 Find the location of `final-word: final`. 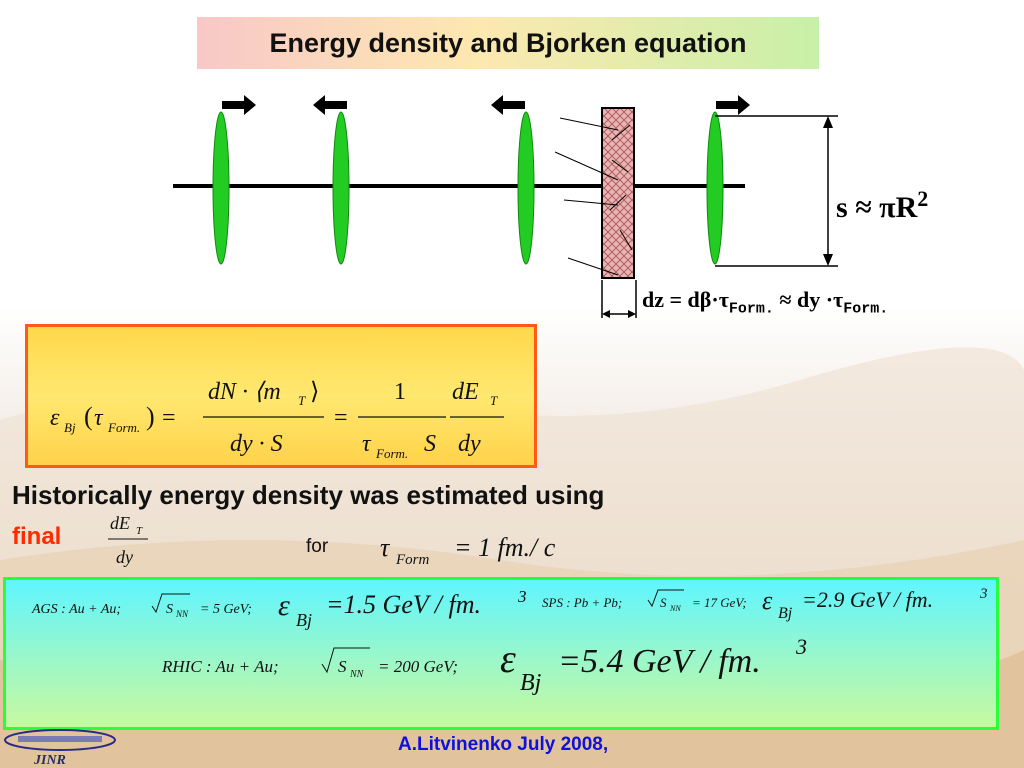

final-word: final is located at coordinates (37, 536).